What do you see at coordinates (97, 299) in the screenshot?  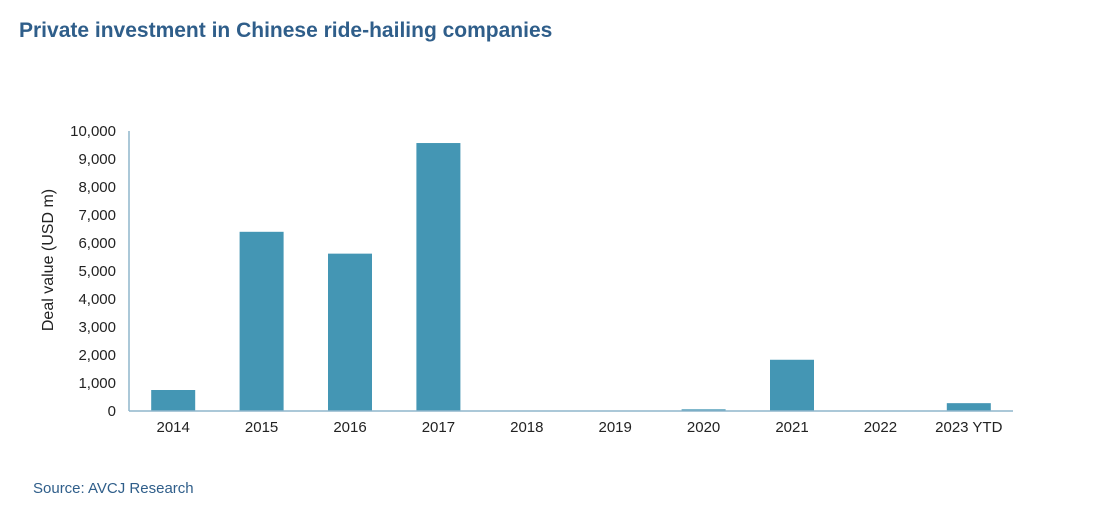 I see `y-tick-label: 4,000` at bounding box center [97, 299].